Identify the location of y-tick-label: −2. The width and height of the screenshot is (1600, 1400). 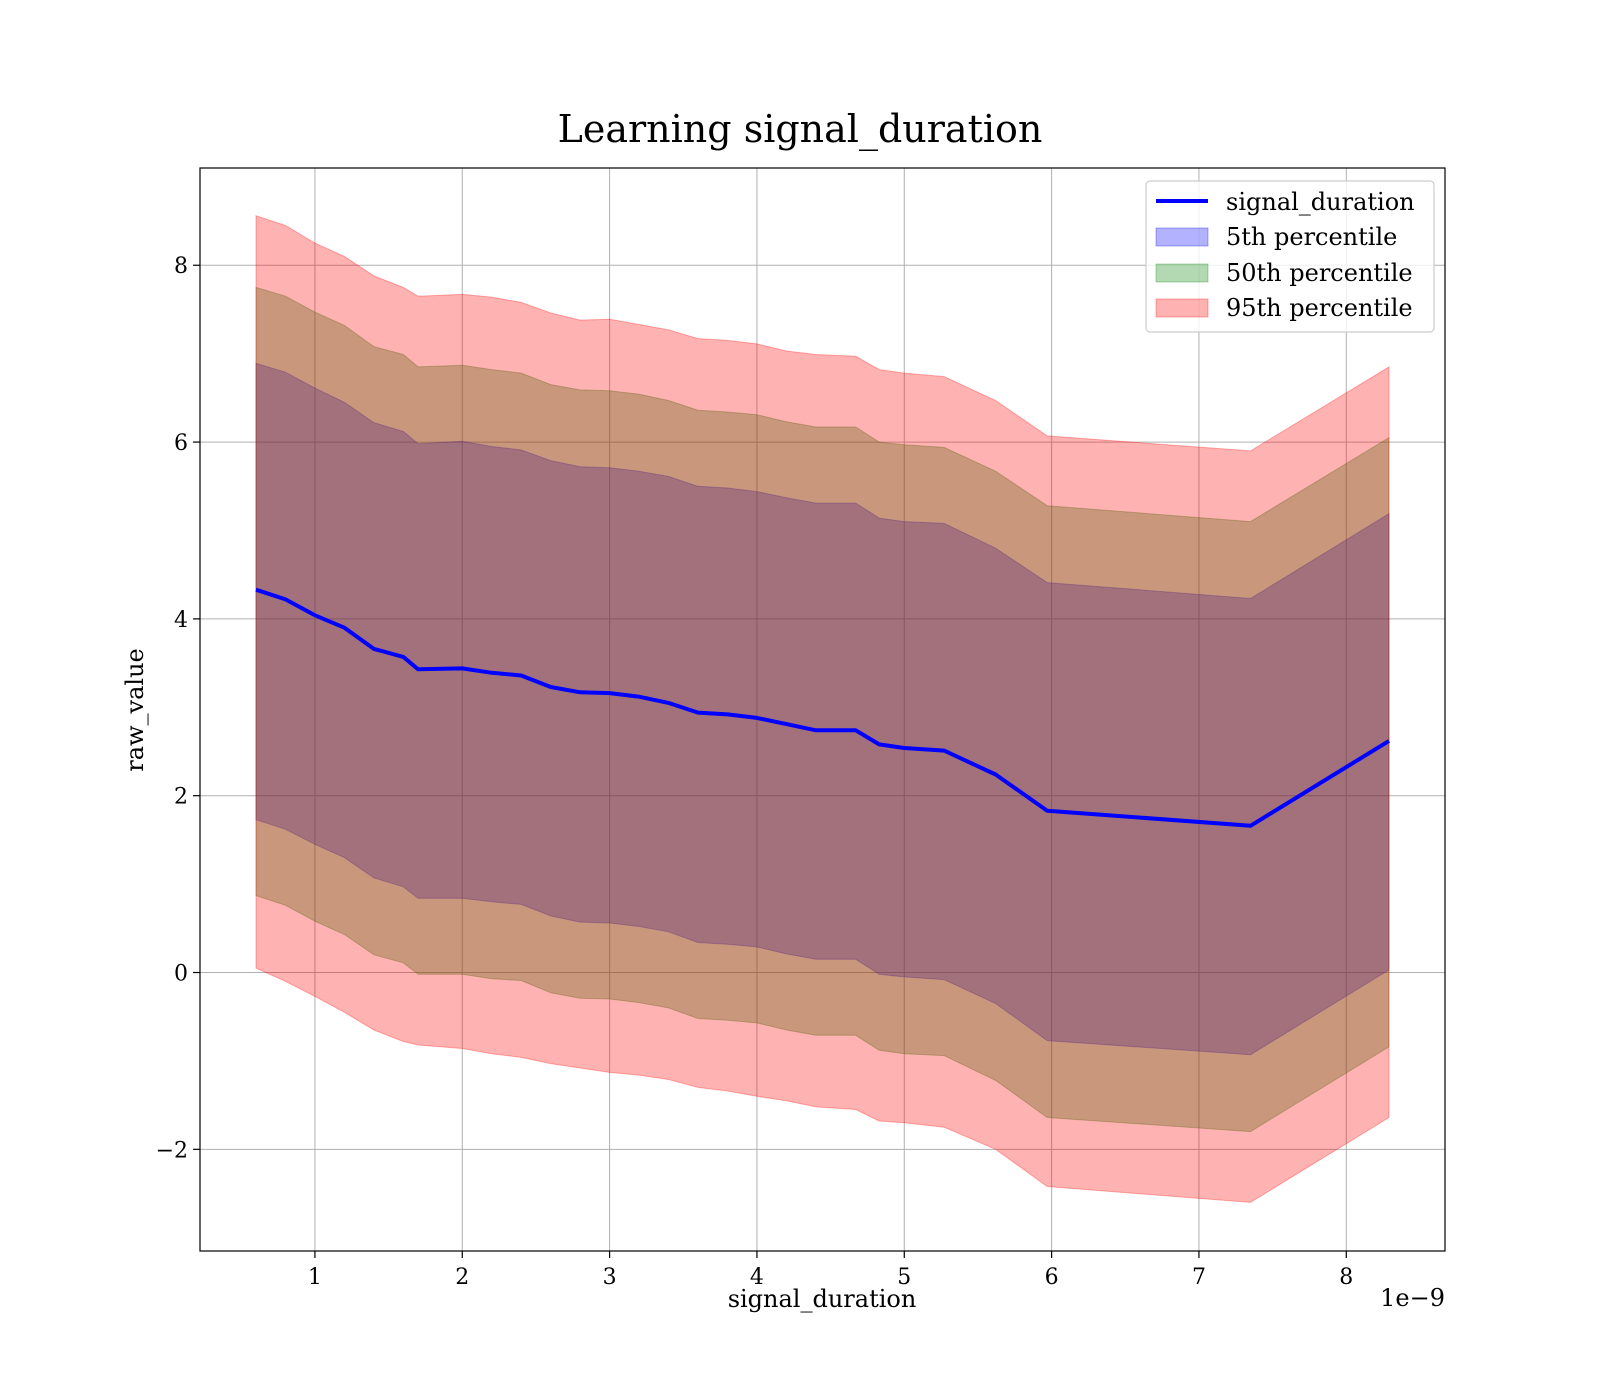
(172, 1150).